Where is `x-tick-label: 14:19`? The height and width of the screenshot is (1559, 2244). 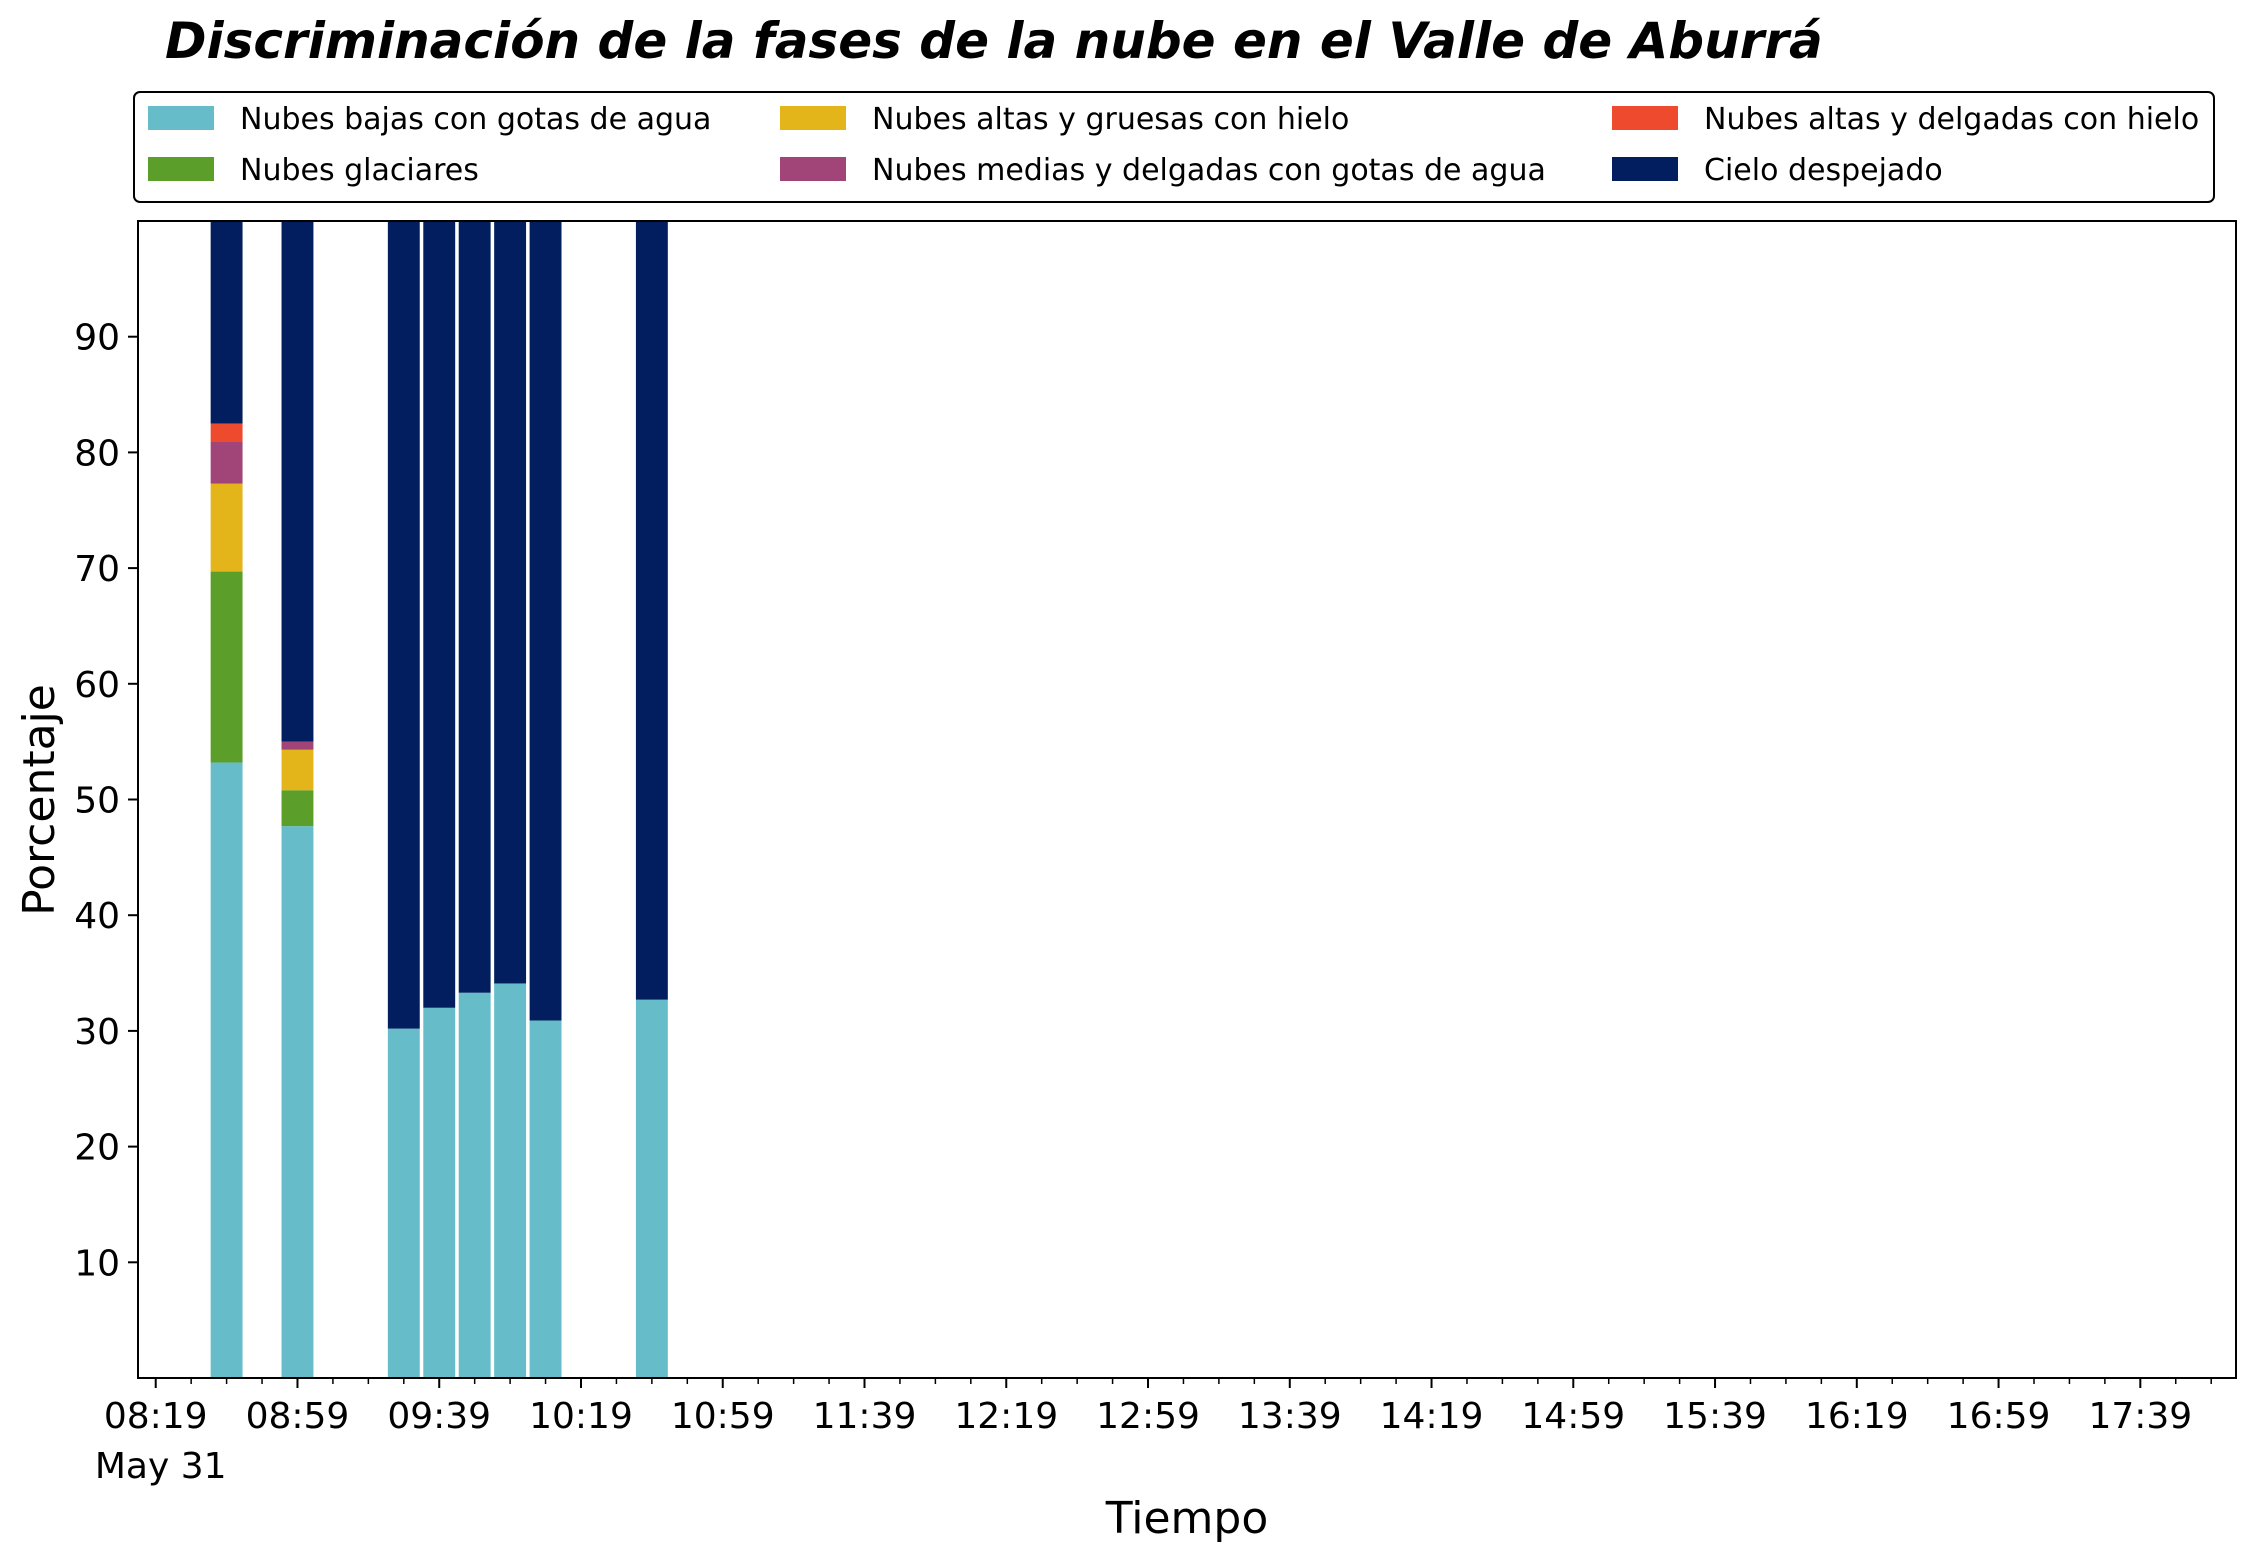
x-tick-label: 14:19 is located at coordinates (1432, 1416).